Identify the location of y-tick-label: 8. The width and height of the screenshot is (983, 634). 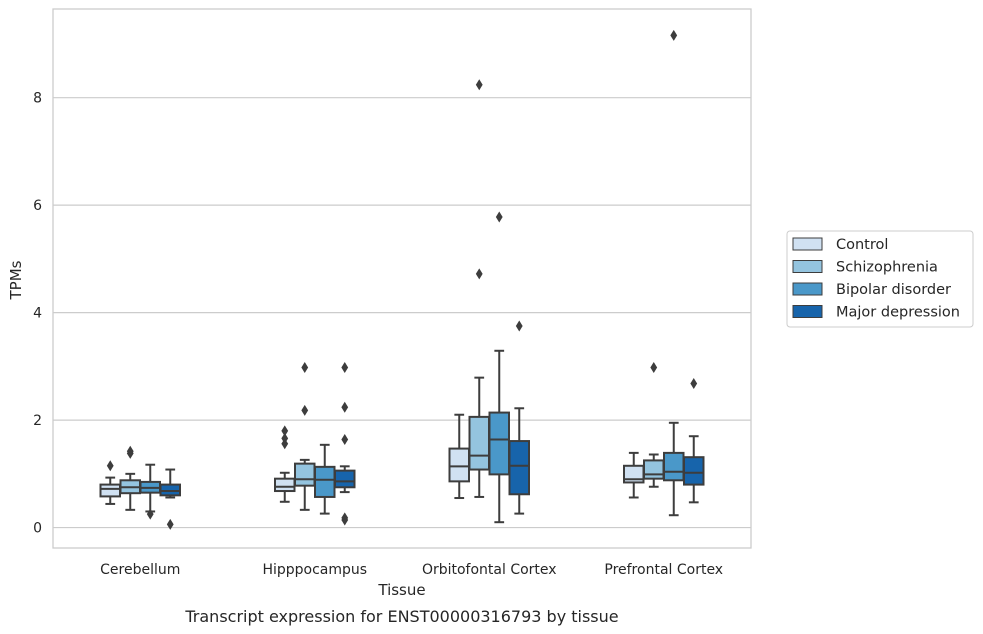
(37, 99).